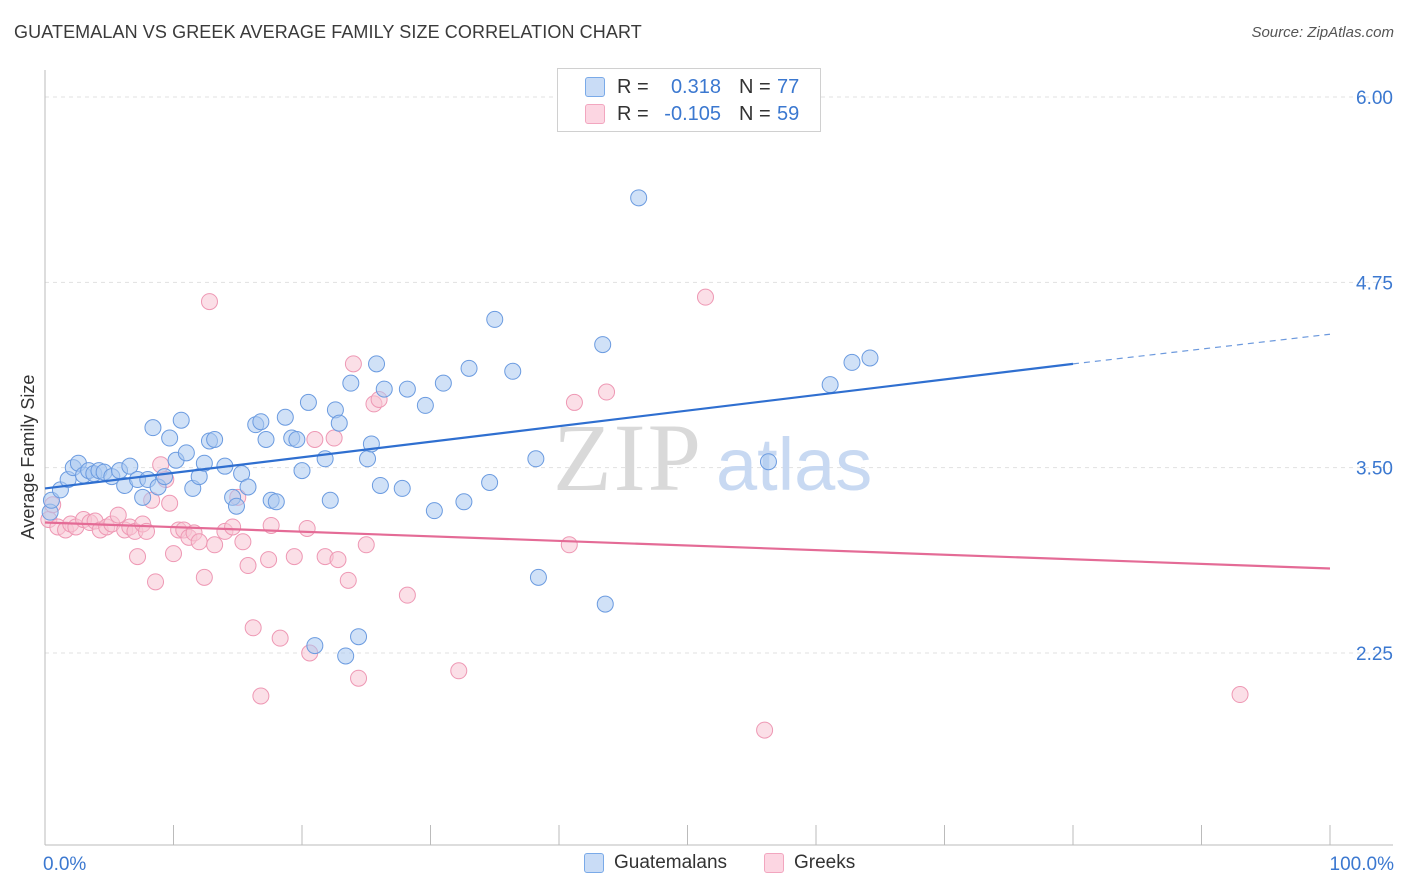 Image resolution: width=1406 pixels, height=892 pixels. Describe the element at coordinates (712, 457) in the screenshot. I see `watermark: ZIP atlas` at that location.